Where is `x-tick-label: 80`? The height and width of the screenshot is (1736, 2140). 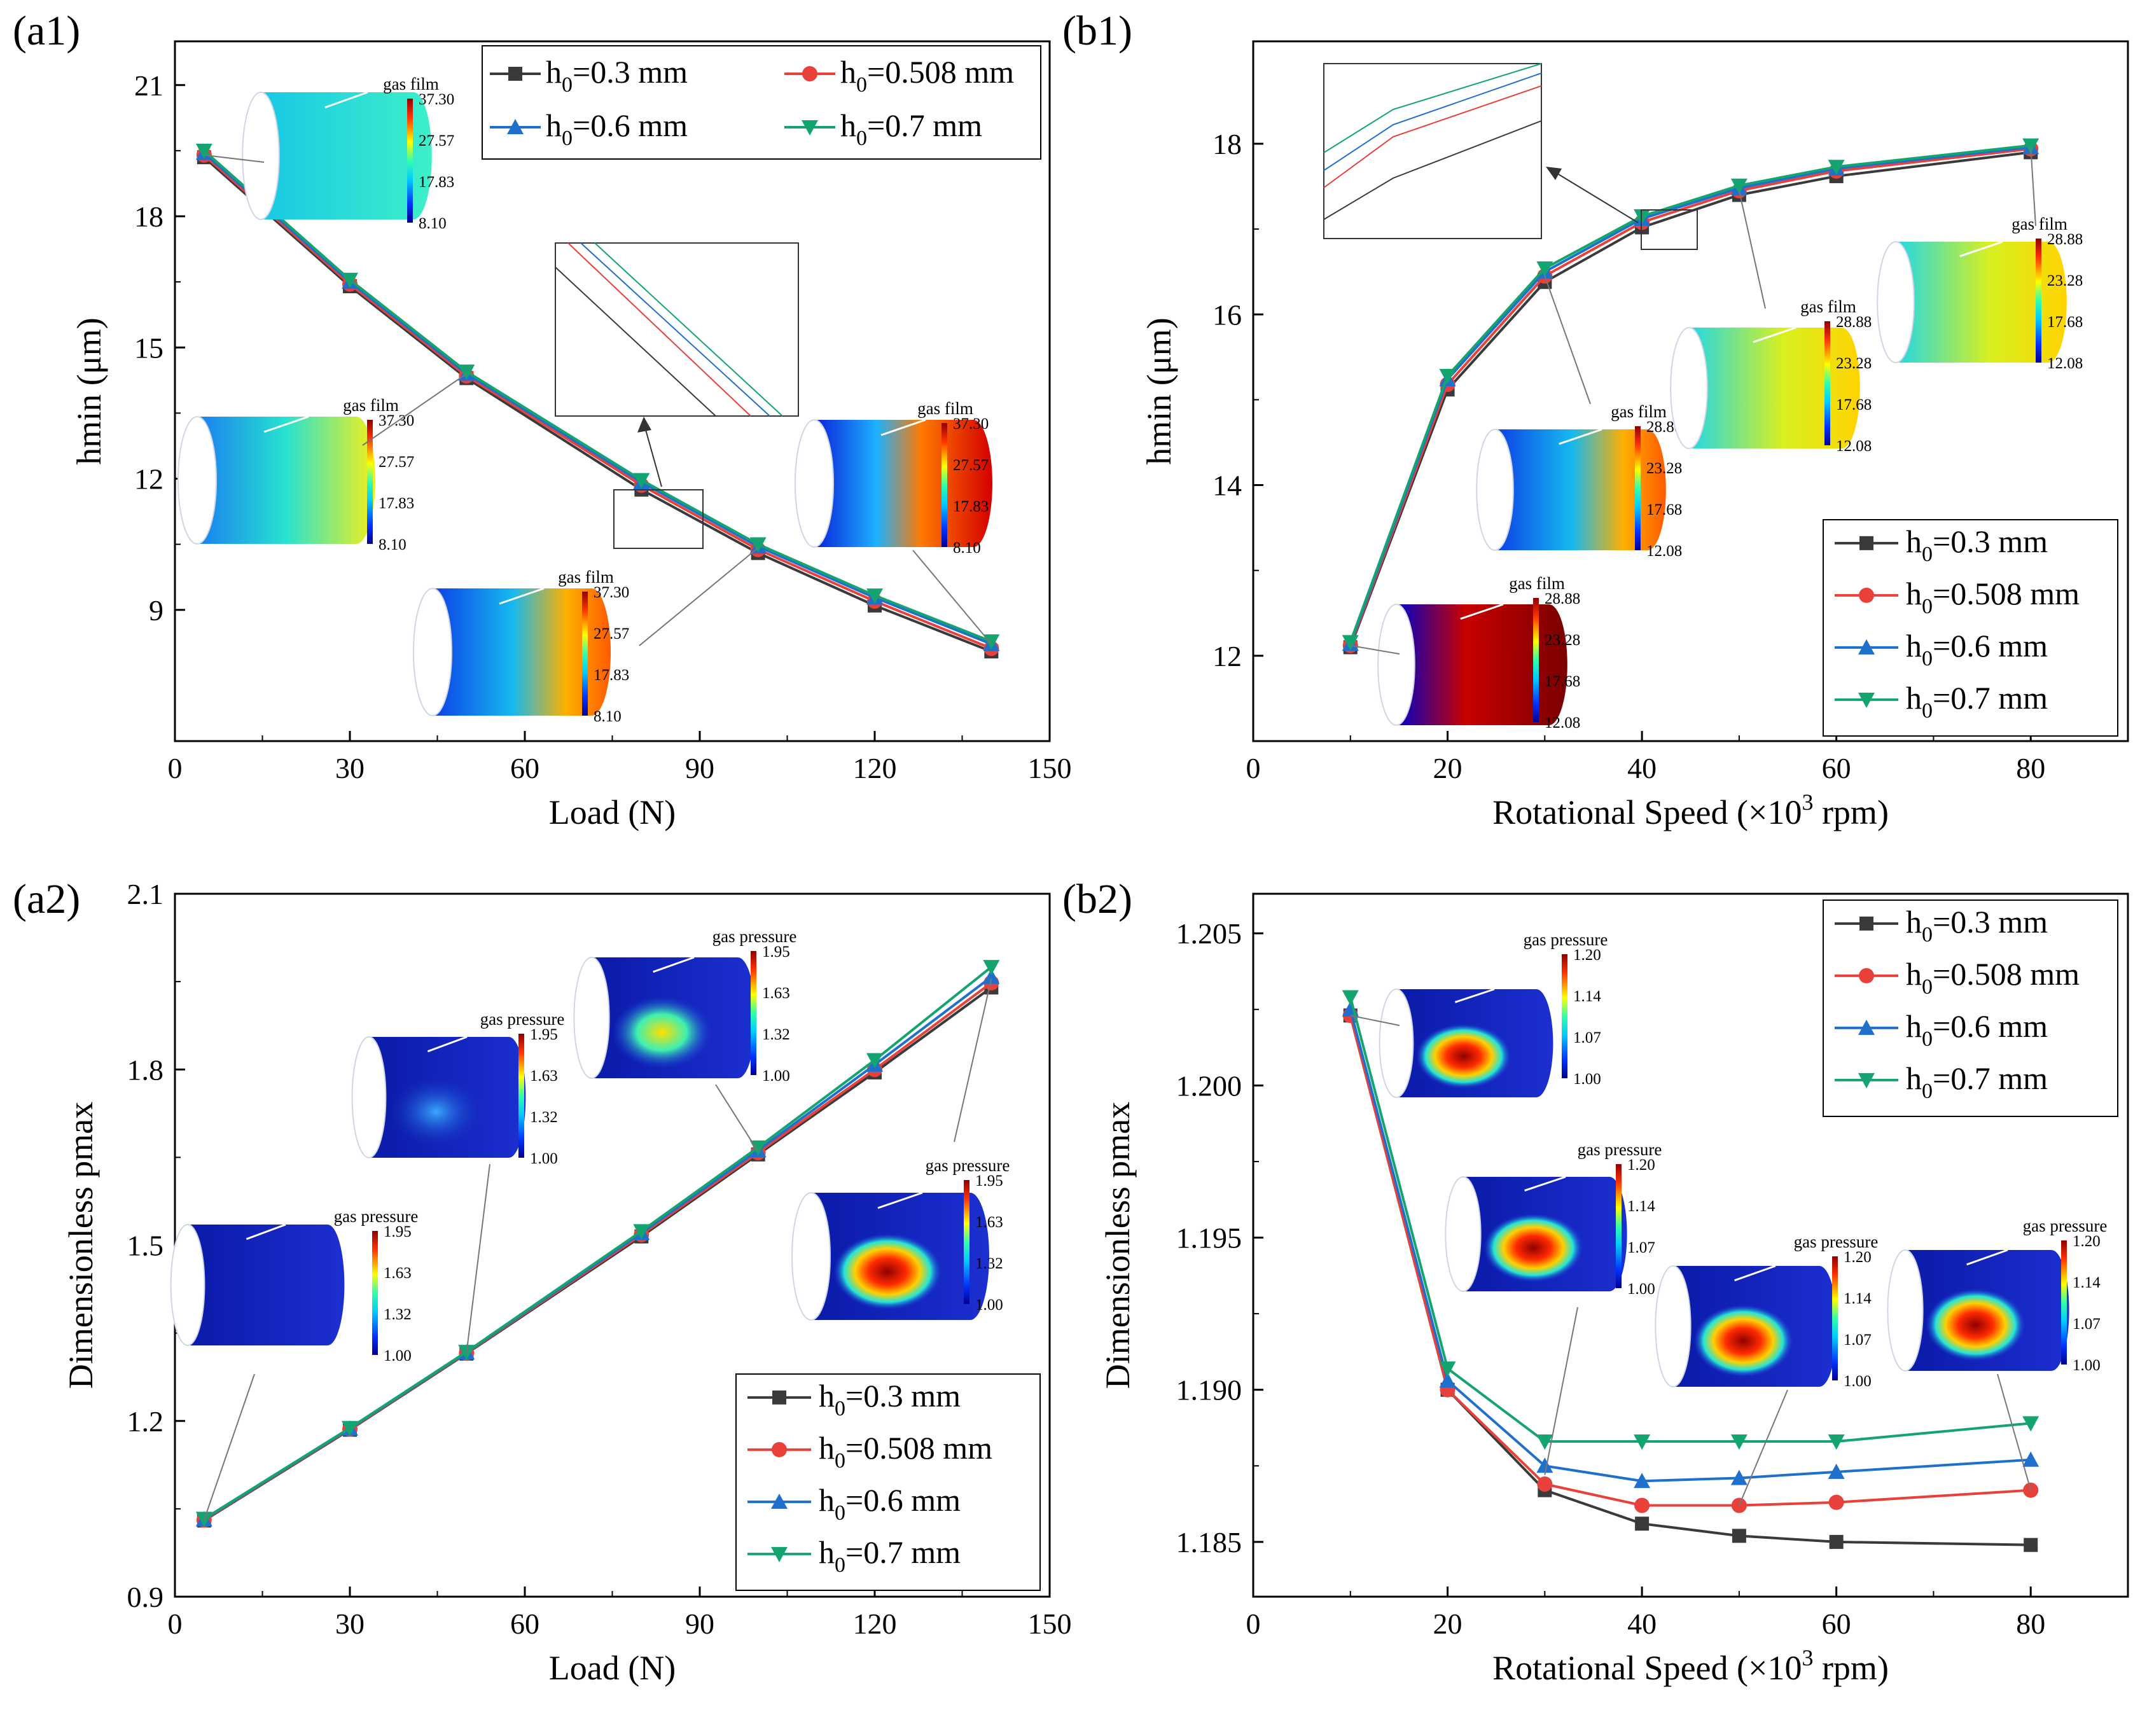
x-tick-label: 80 is located at coordinates (2030, 1624).